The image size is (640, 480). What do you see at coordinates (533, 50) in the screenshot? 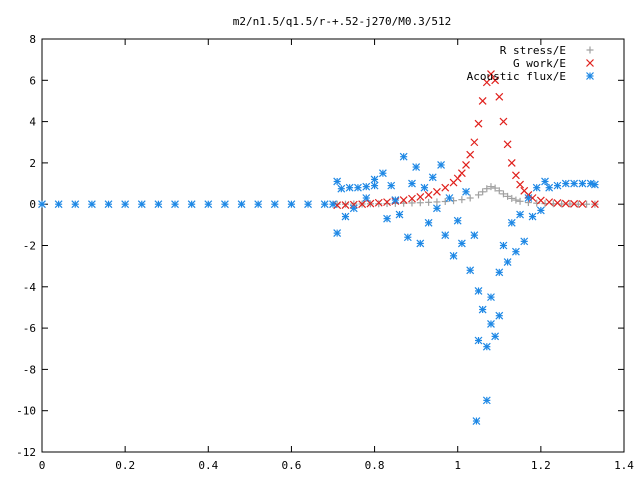
I see `legend-label: R stress/E` at bounding box center [533, 50].